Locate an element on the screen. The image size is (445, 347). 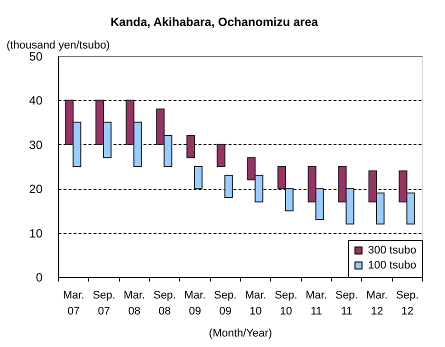
x-tick-label: Mar. 10 is located at coordinates (255, 304).